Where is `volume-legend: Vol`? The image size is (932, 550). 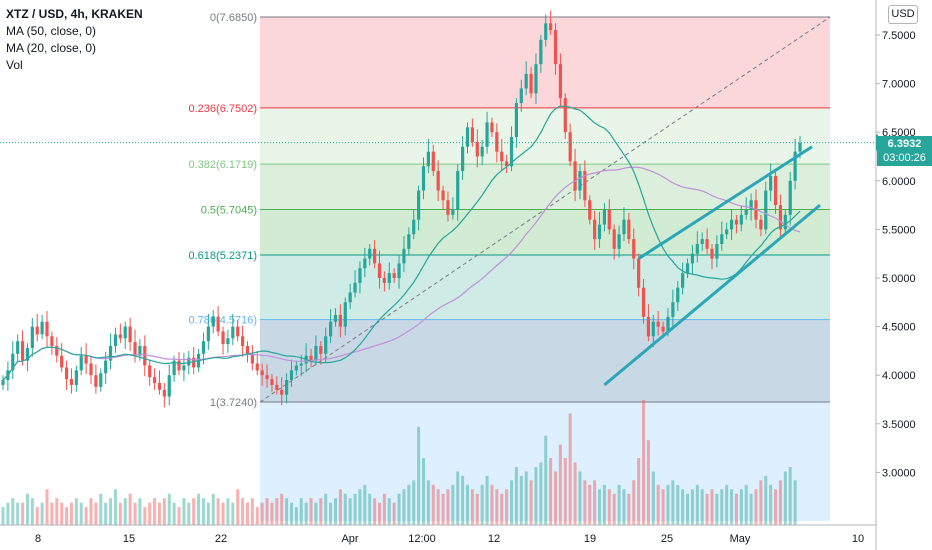
volume-legend: Vol is located at coordinates (14, 65).